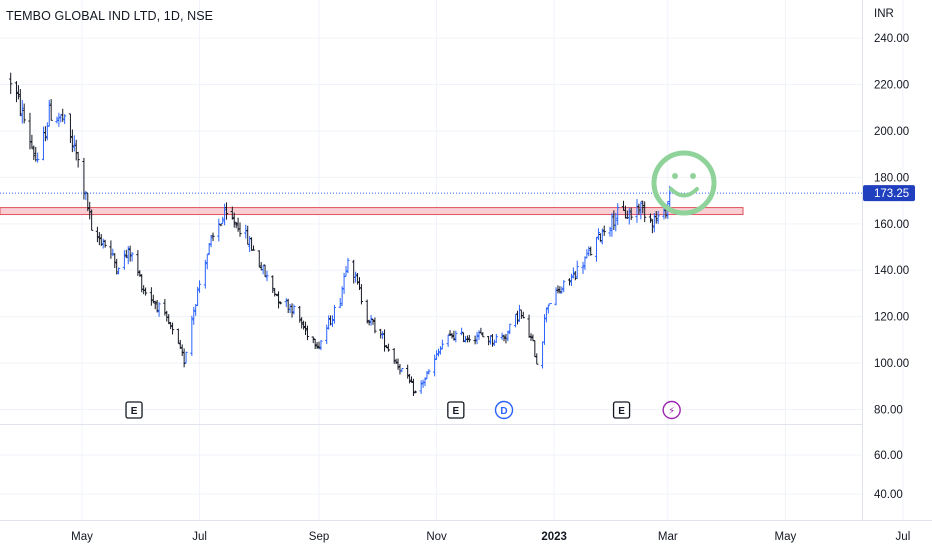 This screenshot has height=550, width=932. What do you see at coordinates (319, 537) in the screenshot?
I see `x-tick-label: Sep` at bounding box center [319, 537].